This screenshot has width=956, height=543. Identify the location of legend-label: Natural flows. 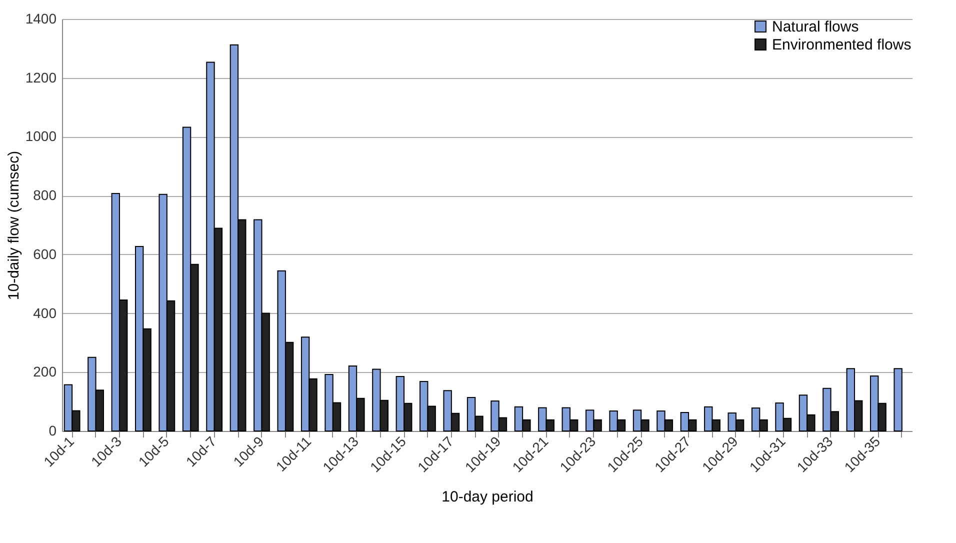
(815, 27).